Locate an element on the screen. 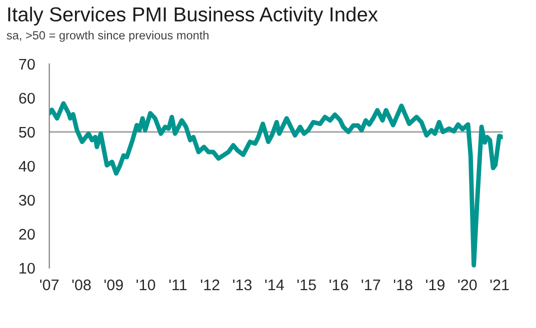  x-tick-label: '10 is located at coordinates (146, 284).